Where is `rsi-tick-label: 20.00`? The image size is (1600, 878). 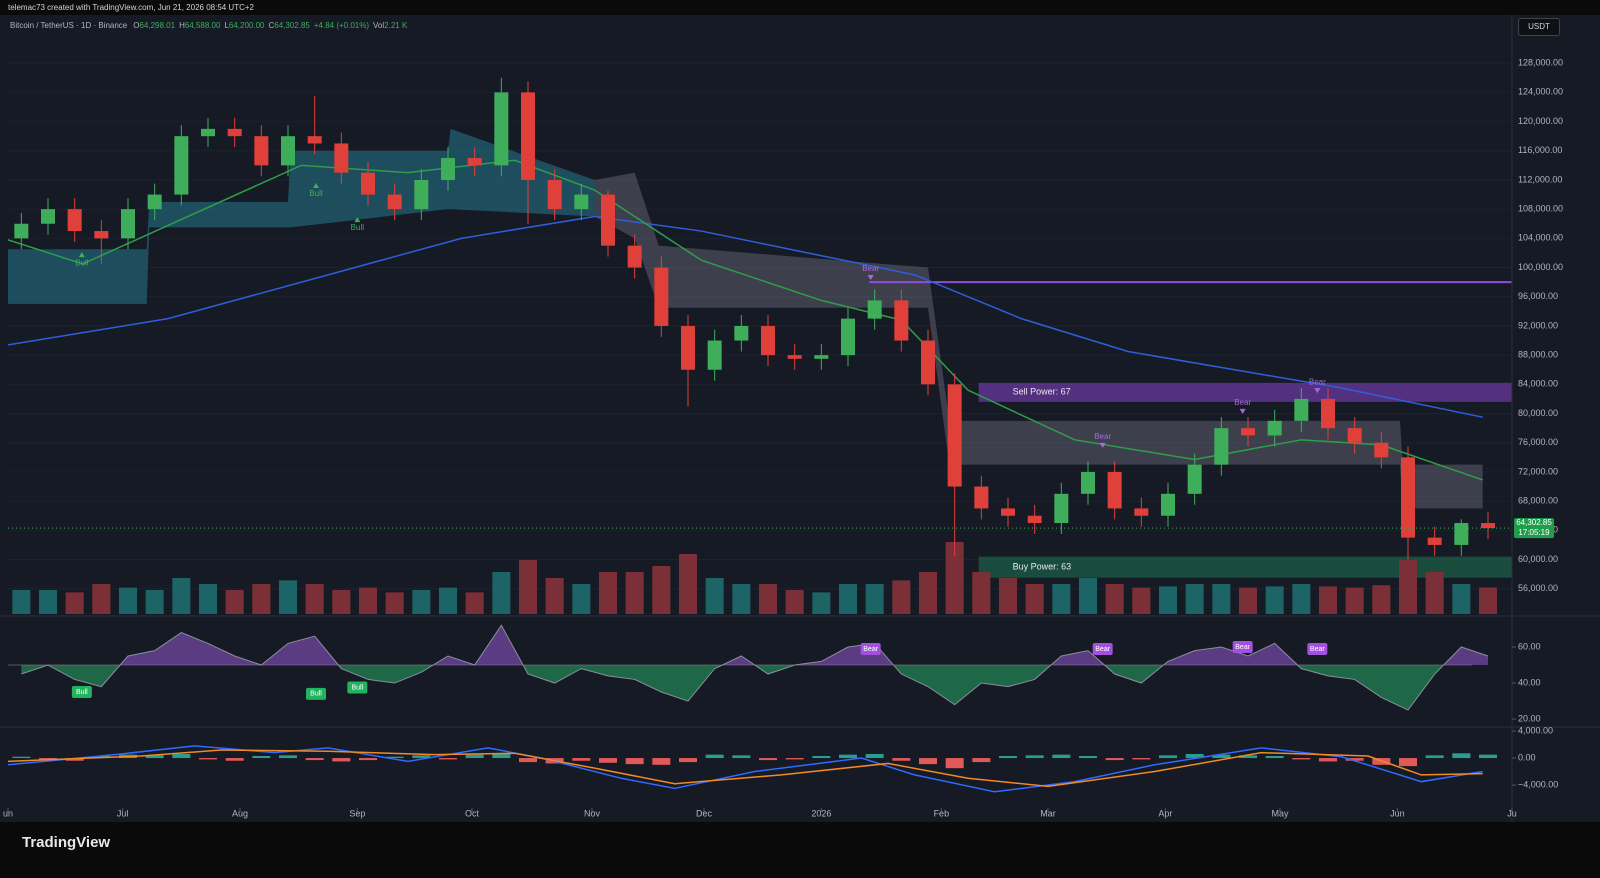 rsi-tick-label: 20.00 is located at coordinates (1529, 718).